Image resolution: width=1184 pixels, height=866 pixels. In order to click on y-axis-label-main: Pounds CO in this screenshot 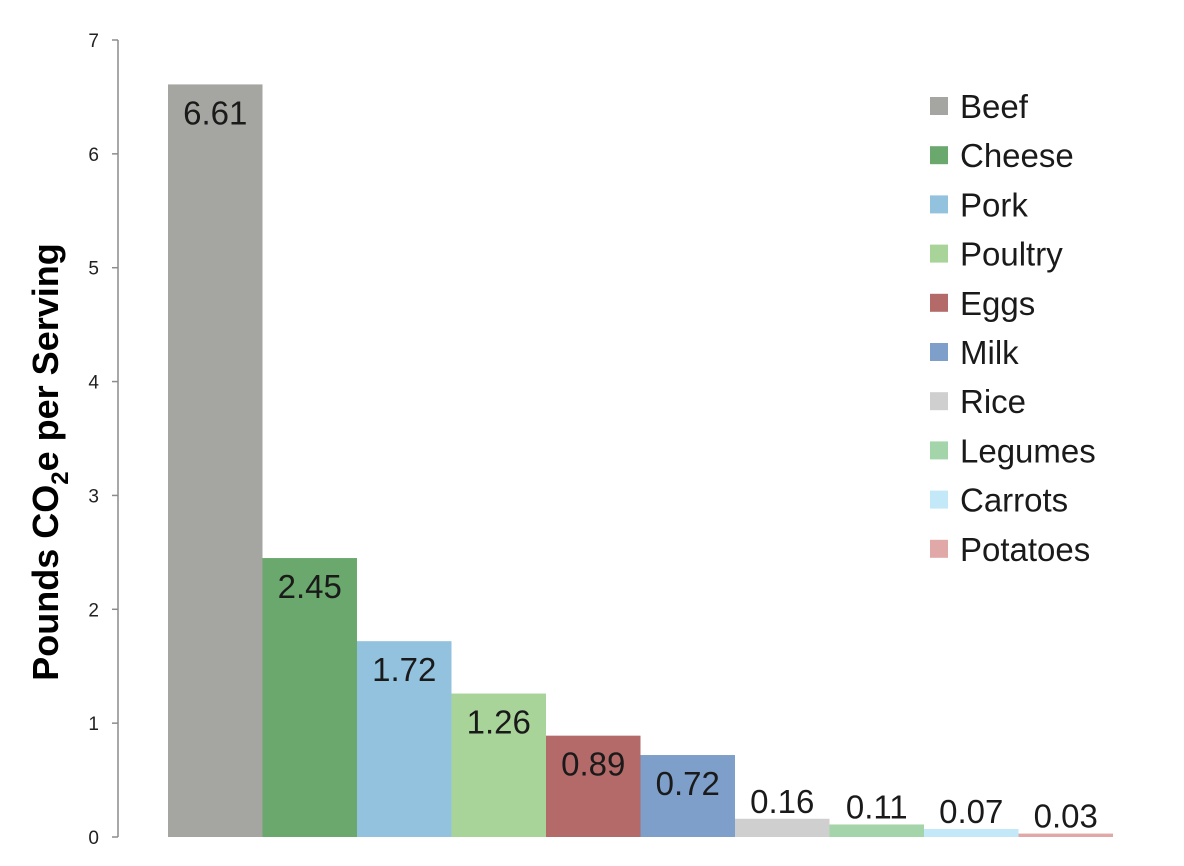, I will do `click(45, 583)`.